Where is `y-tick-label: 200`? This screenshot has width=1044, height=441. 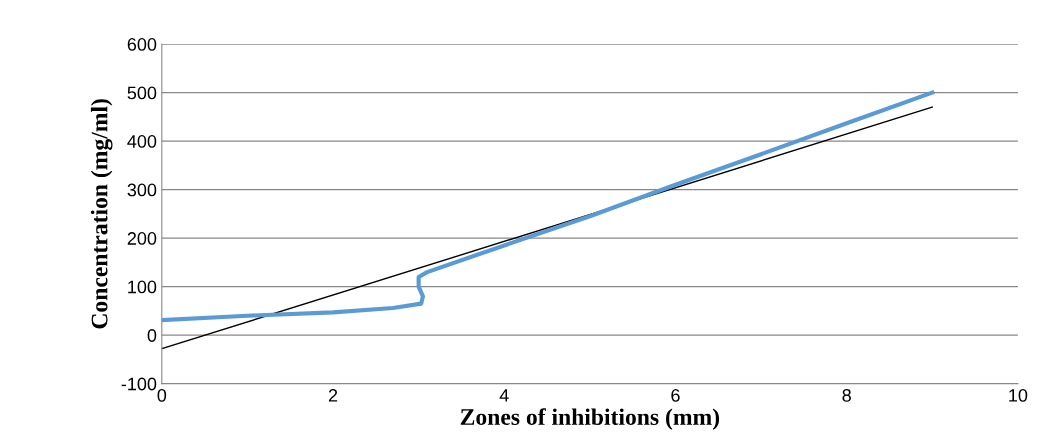
y-tick-label: 200 is located at coordinates (142, 238).